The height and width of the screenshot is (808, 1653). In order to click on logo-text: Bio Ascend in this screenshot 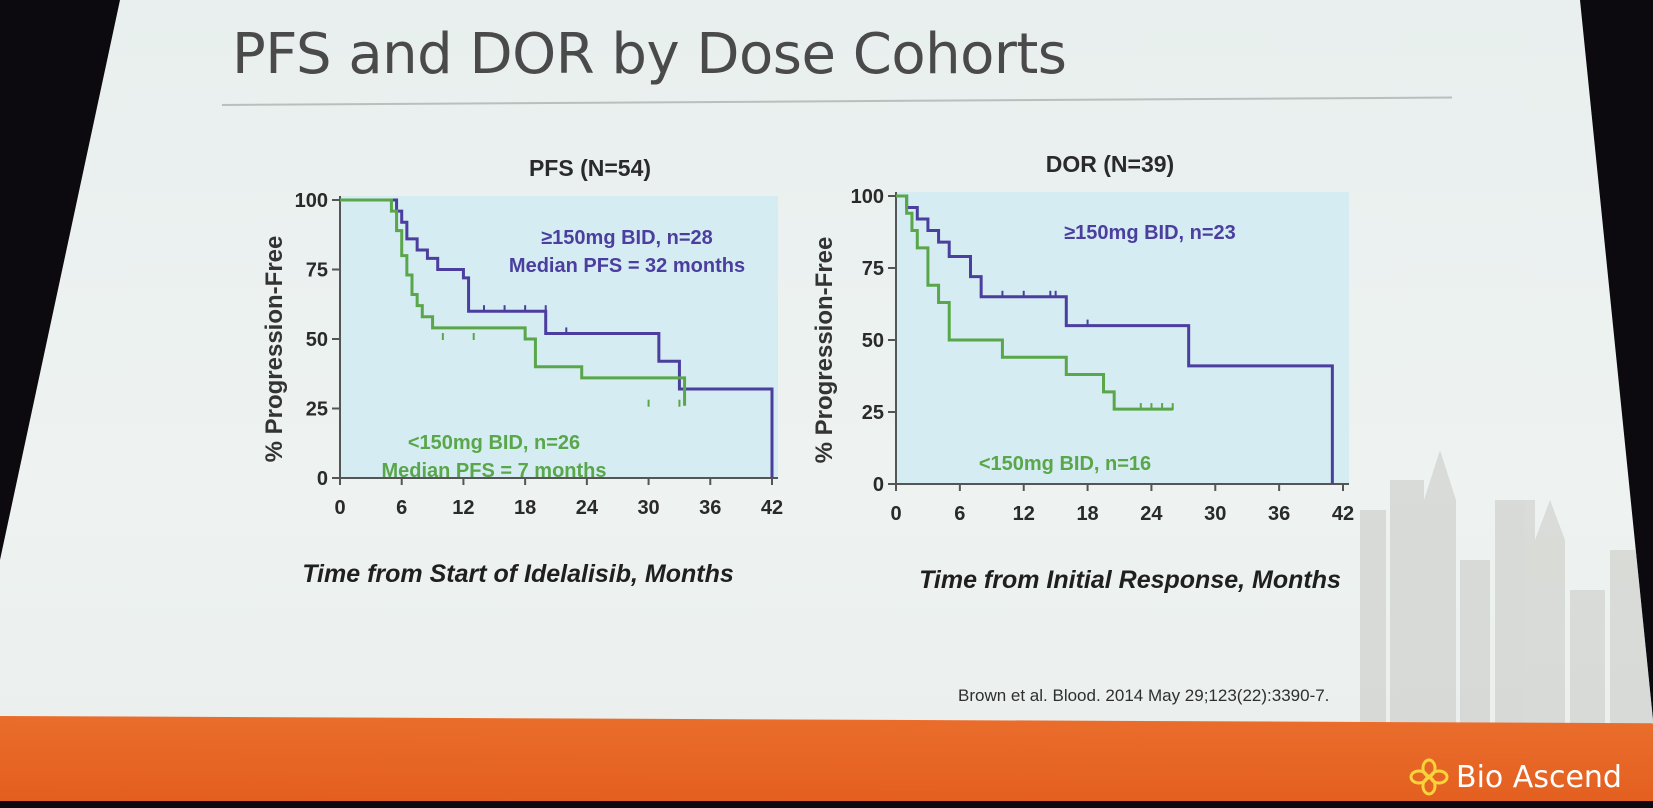, I will do `click(1539, 777)`.